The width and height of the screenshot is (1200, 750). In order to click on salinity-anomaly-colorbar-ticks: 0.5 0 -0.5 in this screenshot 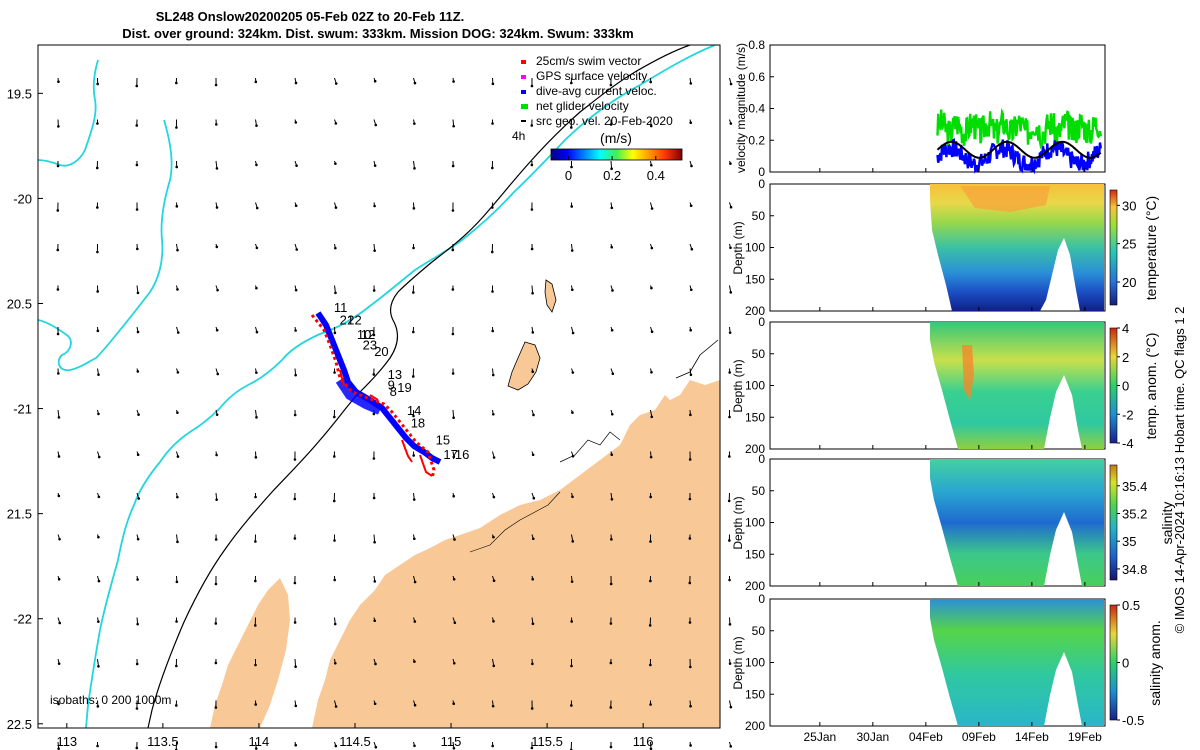, I will do `click(1130, 663)`.